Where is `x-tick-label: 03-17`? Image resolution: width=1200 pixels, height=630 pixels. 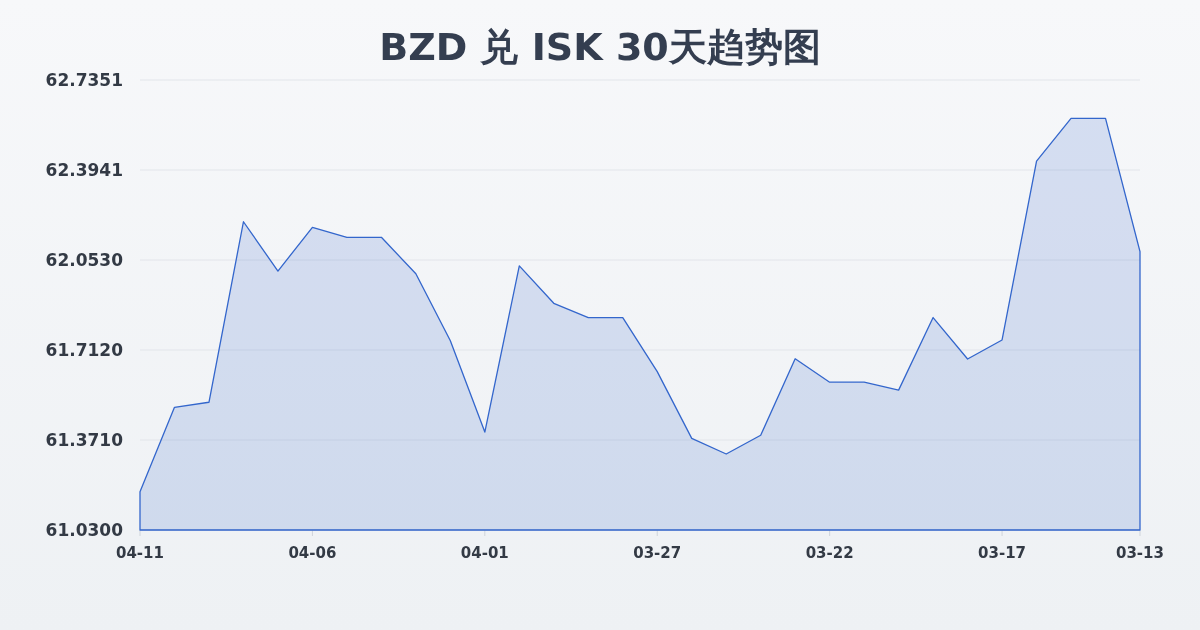 x-tick-label: 03-17 is located at coordinates (1002, 553).